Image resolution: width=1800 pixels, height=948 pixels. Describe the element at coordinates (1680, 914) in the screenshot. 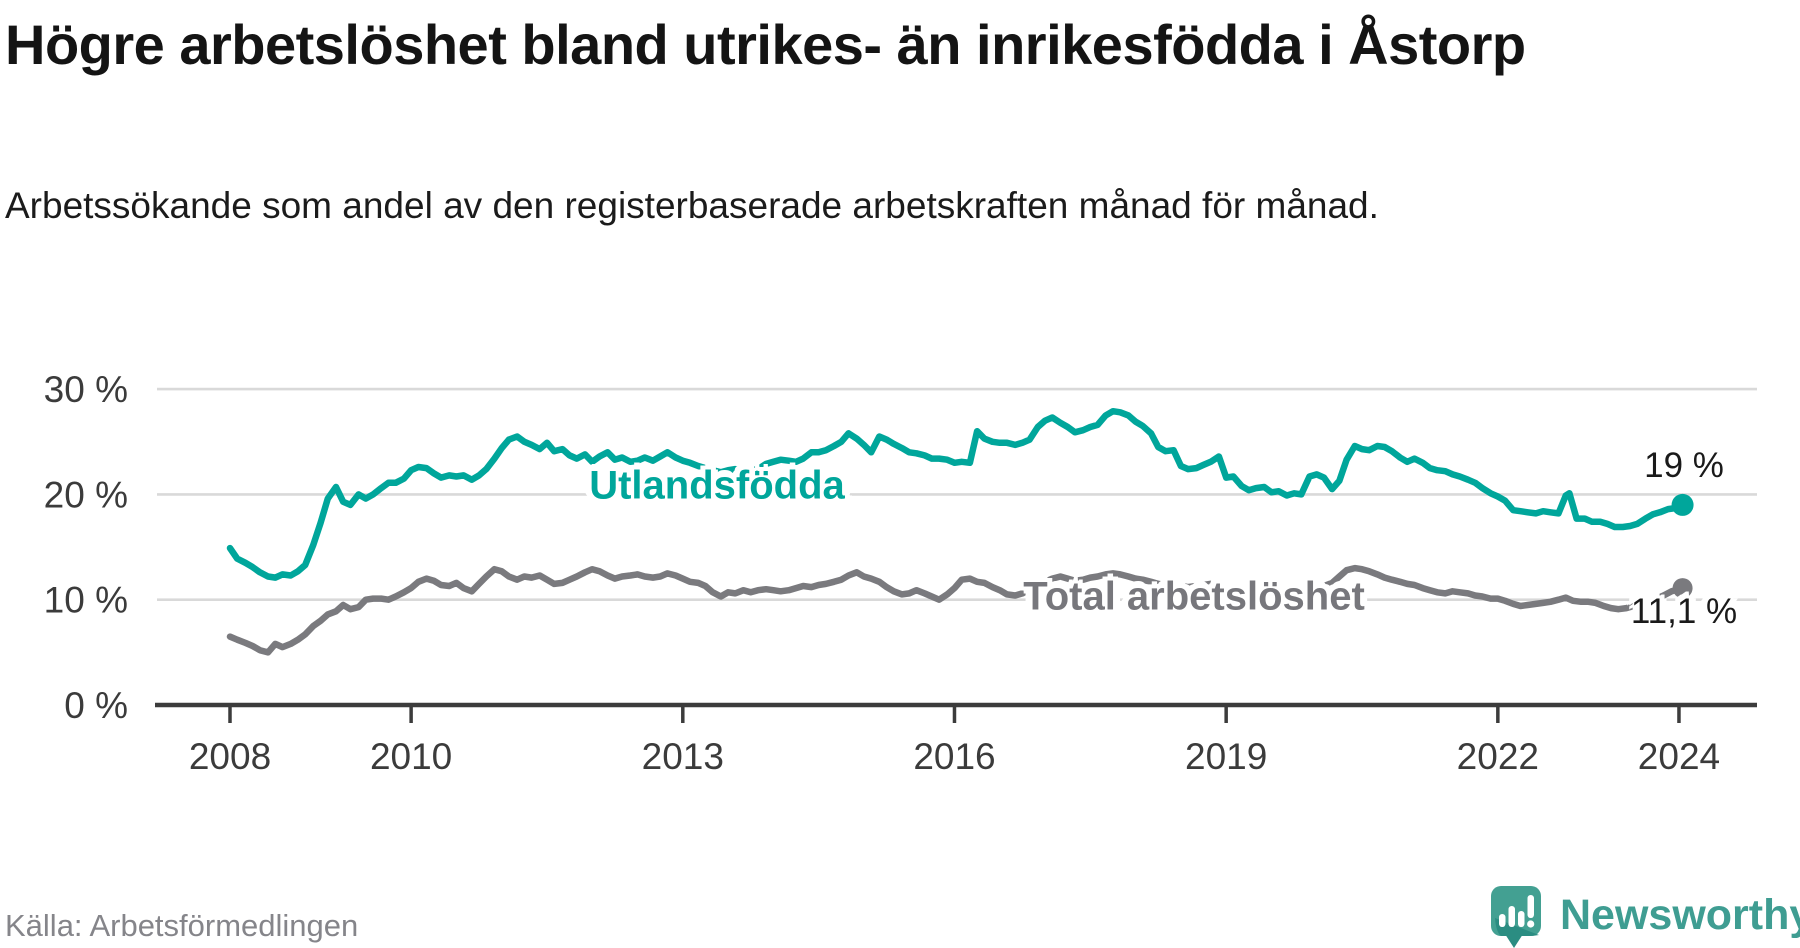

I see `newsworthy-wordmark: Newsworthy` at that location.